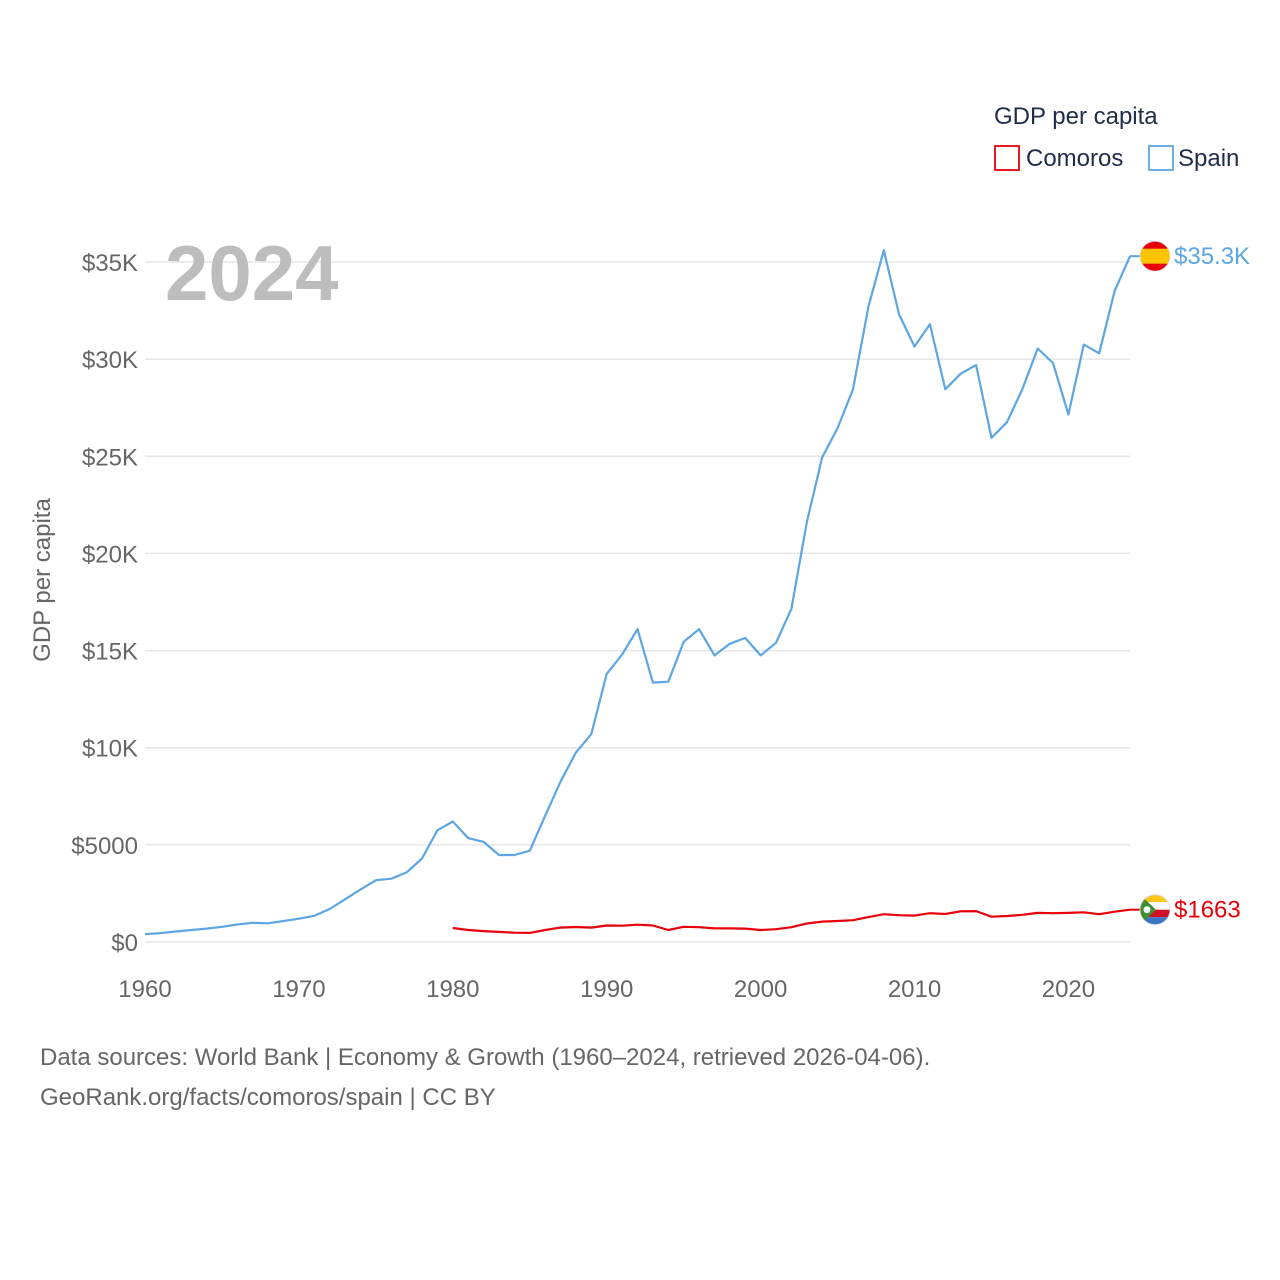  I want to click on y-tick-label: $20K, so click(110, 554).